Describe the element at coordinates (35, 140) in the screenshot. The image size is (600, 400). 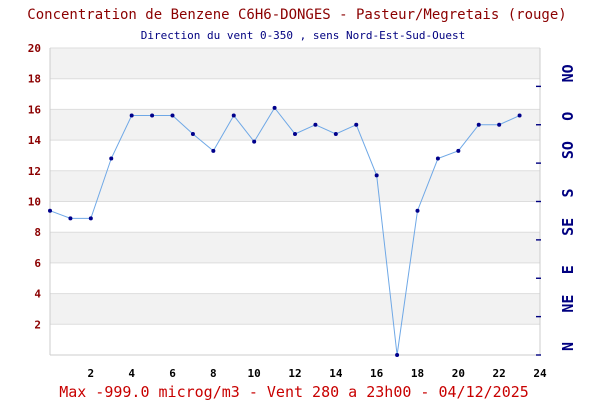
I see `y-tick-label: 14` at that location.